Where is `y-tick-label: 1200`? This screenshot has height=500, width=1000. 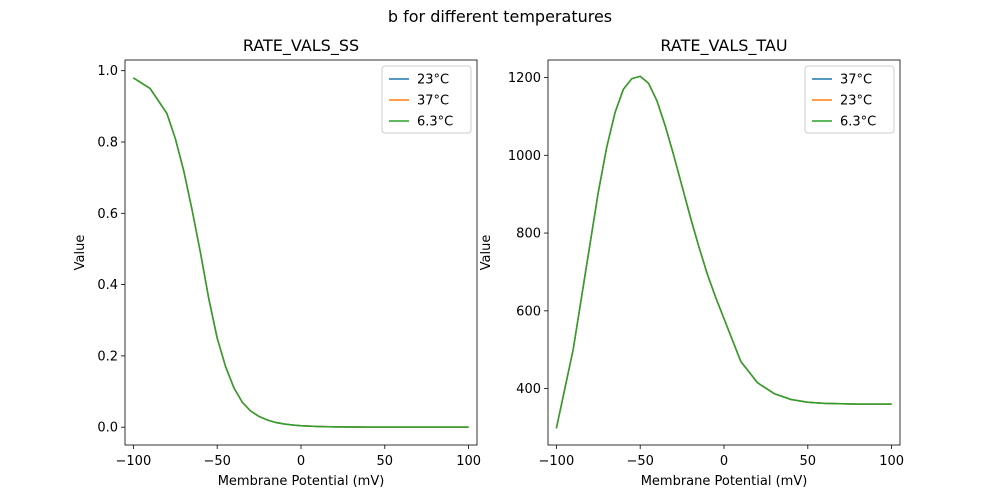
y-tick-label: 1200 is located at coordinates (524, 78).